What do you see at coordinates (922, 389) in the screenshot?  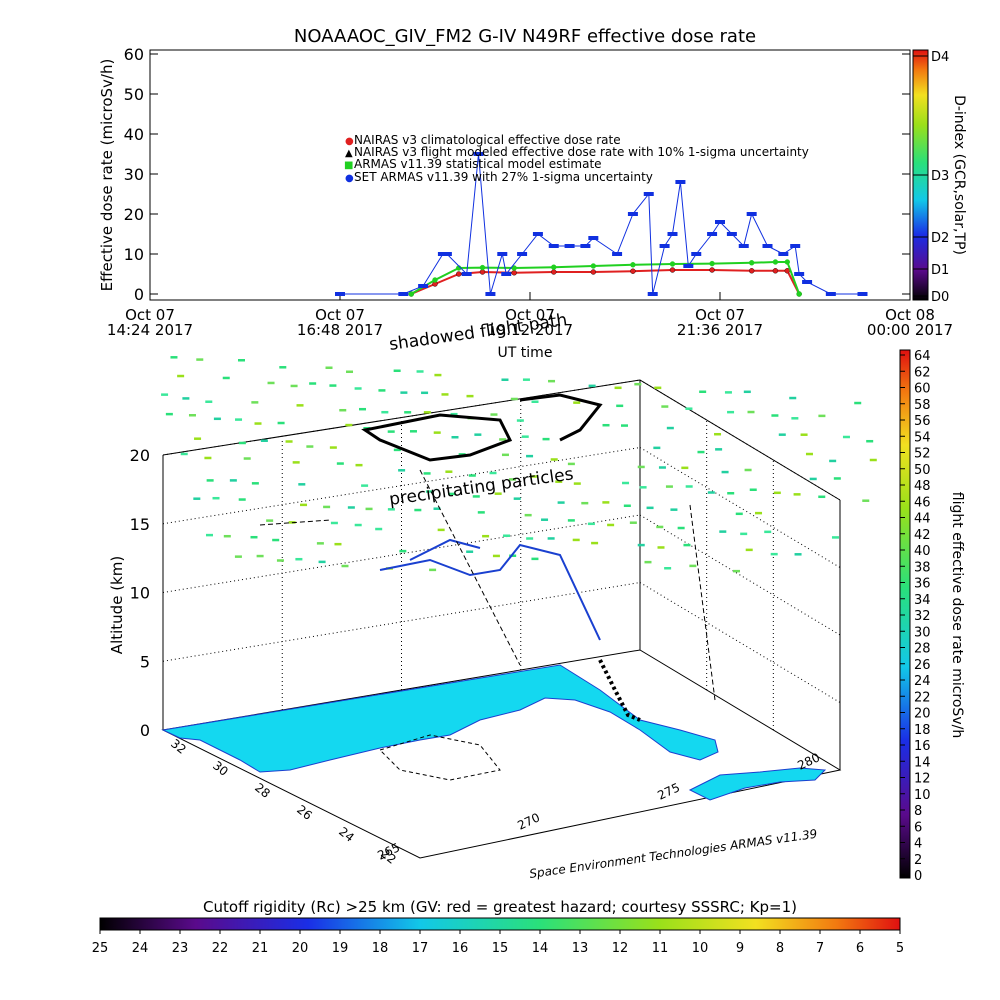 I see `dose-tick-label: 60` at bounding box center [922, 389].